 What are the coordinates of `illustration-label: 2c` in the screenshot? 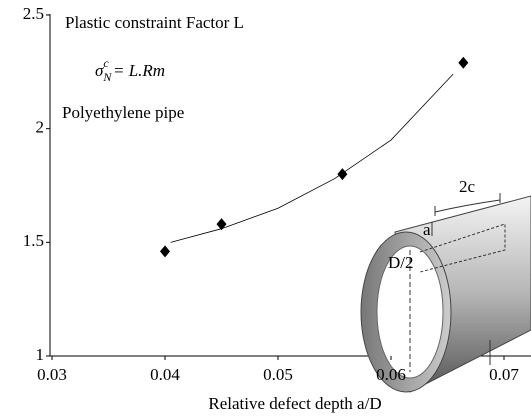 It's located at (467, 186).